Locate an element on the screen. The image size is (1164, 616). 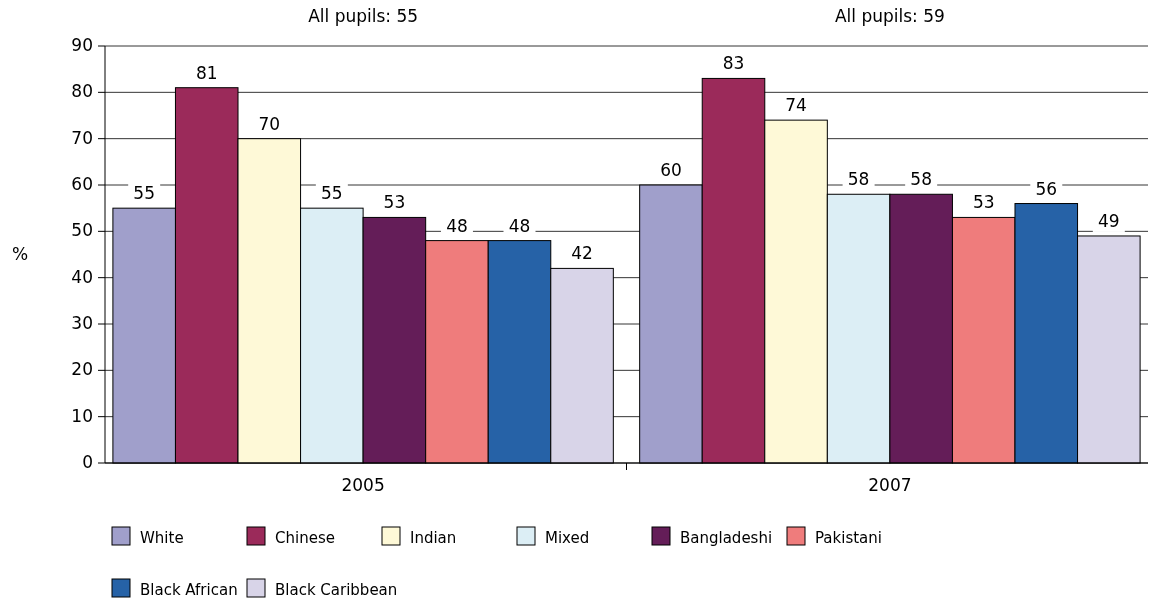
legend-label: White is located at coordinates (162, 537).